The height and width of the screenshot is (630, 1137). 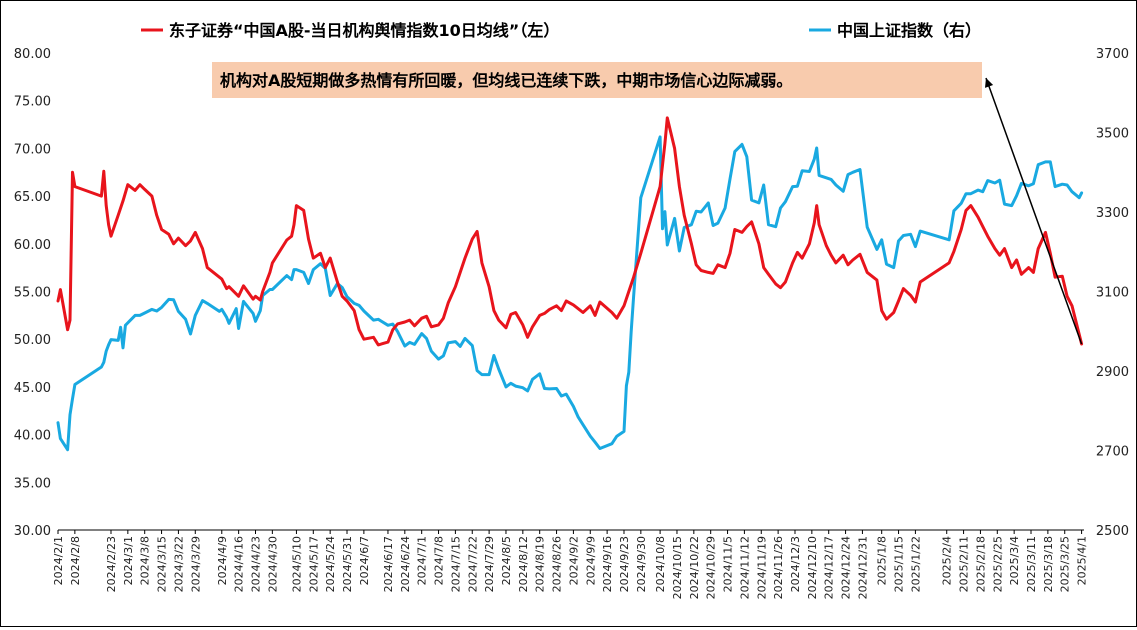 What do you see at coordinates (882, 560) in the screenshot?
I see `x-tick-label: 2025/1/8` at bounding box center [882, 560].